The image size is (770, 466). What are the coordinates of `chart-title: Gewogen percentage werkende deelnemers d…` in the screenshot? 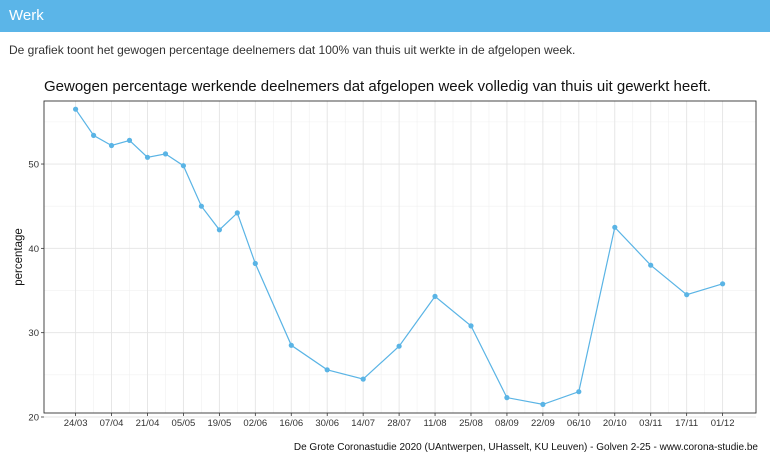 It's located at (378, 86).